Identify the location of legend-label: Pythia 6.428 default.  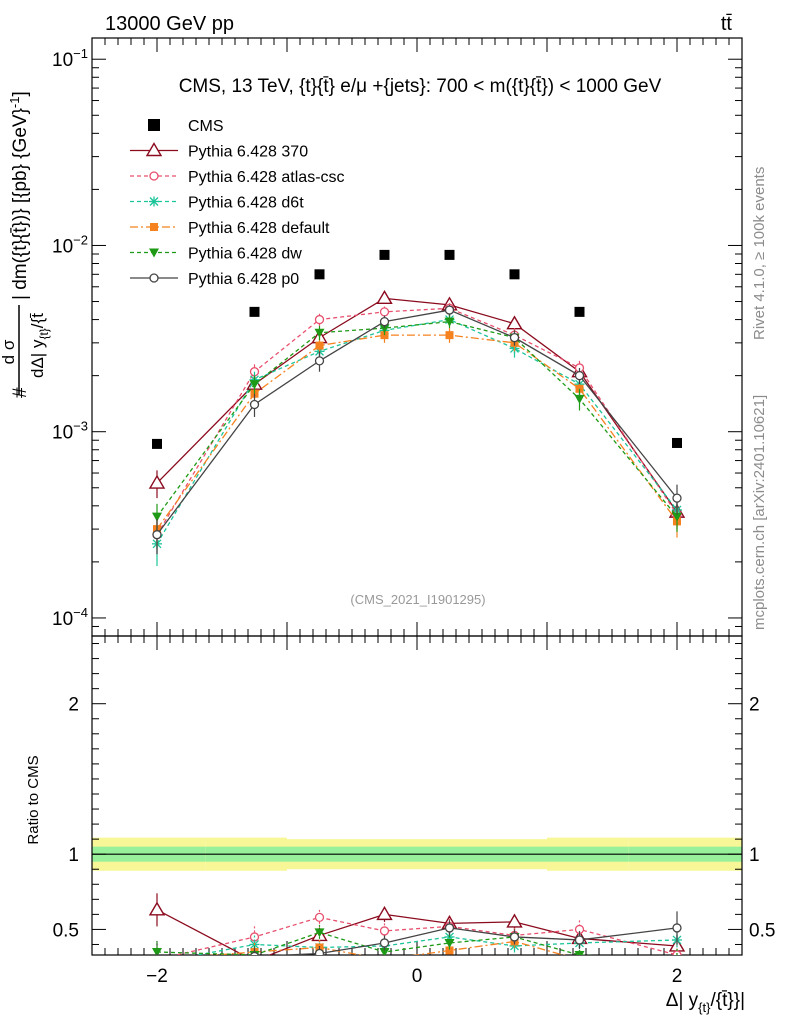
(259, 228).